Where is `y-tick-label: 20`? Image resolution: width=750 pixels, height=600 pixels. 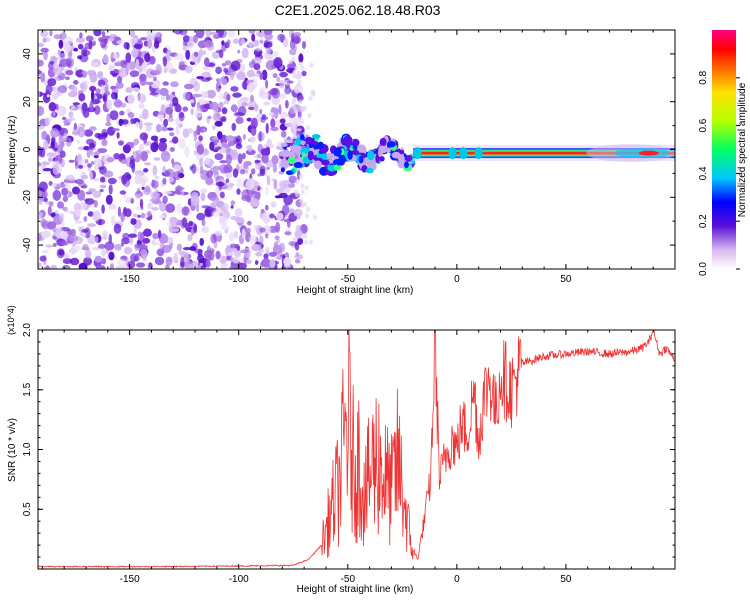 y-tick-label: 20 is located at coordinates (27, 102).